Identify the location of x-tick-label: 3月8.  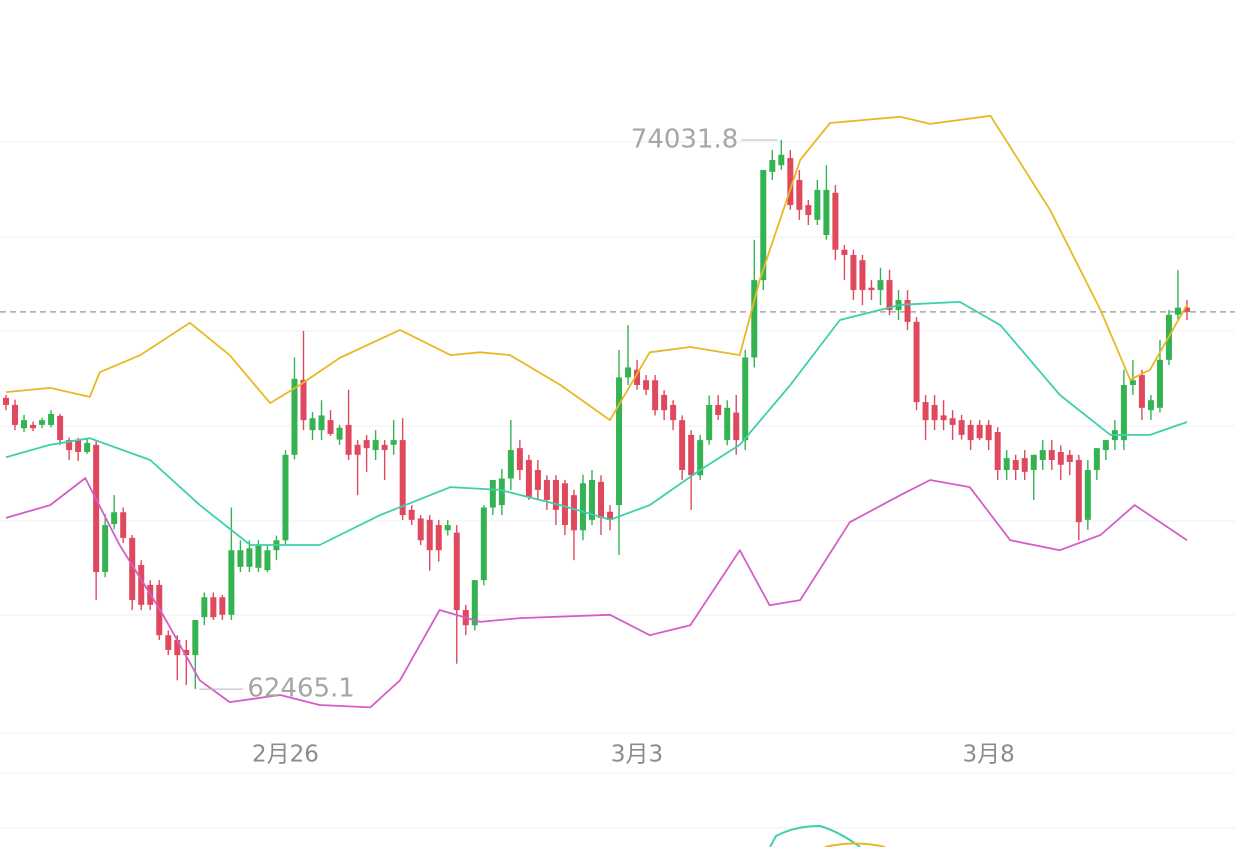
(989, 755).